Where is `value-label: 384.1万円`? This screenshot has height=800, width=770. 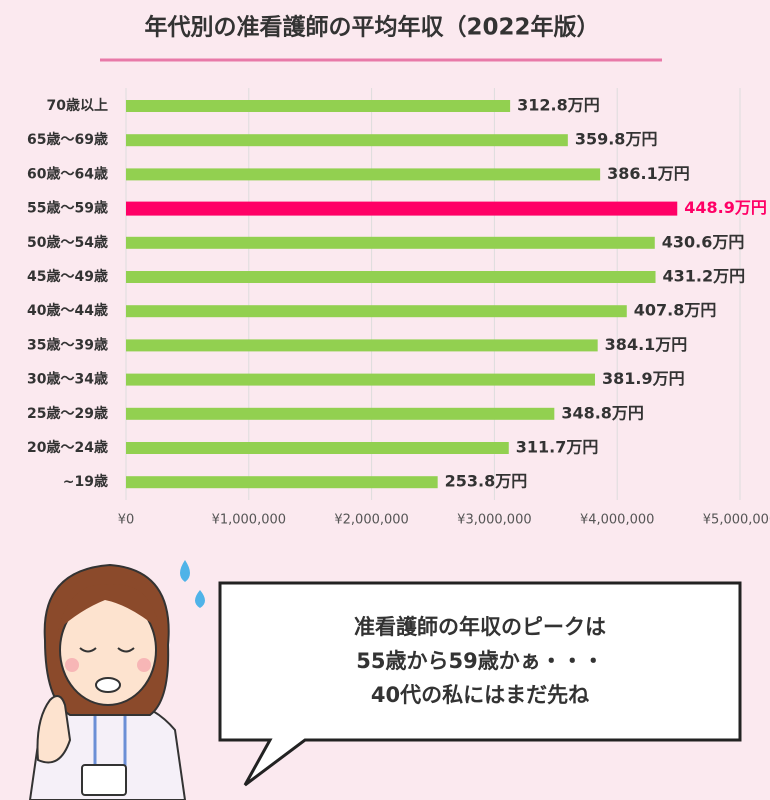
value-label: 384.1万円 is located at coordinates (646, 344).